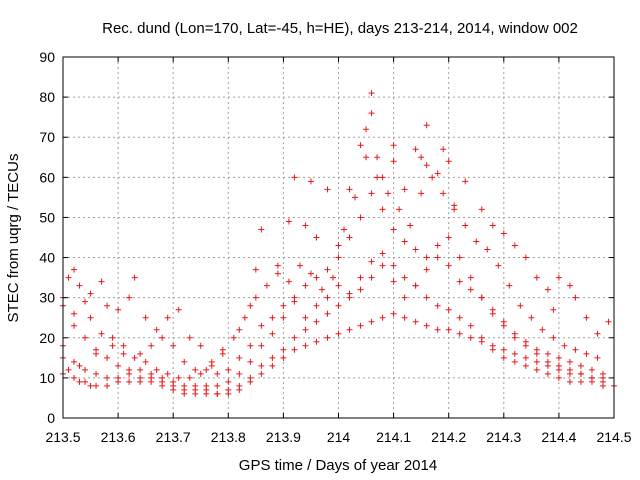 The height and width of the screenshot is (480, 640). What do you see at coordinates (13, 238) in the screenshot?
I see `y-axis-label: STEC from uqrg / TECUs` at bounding box center [13, 238].